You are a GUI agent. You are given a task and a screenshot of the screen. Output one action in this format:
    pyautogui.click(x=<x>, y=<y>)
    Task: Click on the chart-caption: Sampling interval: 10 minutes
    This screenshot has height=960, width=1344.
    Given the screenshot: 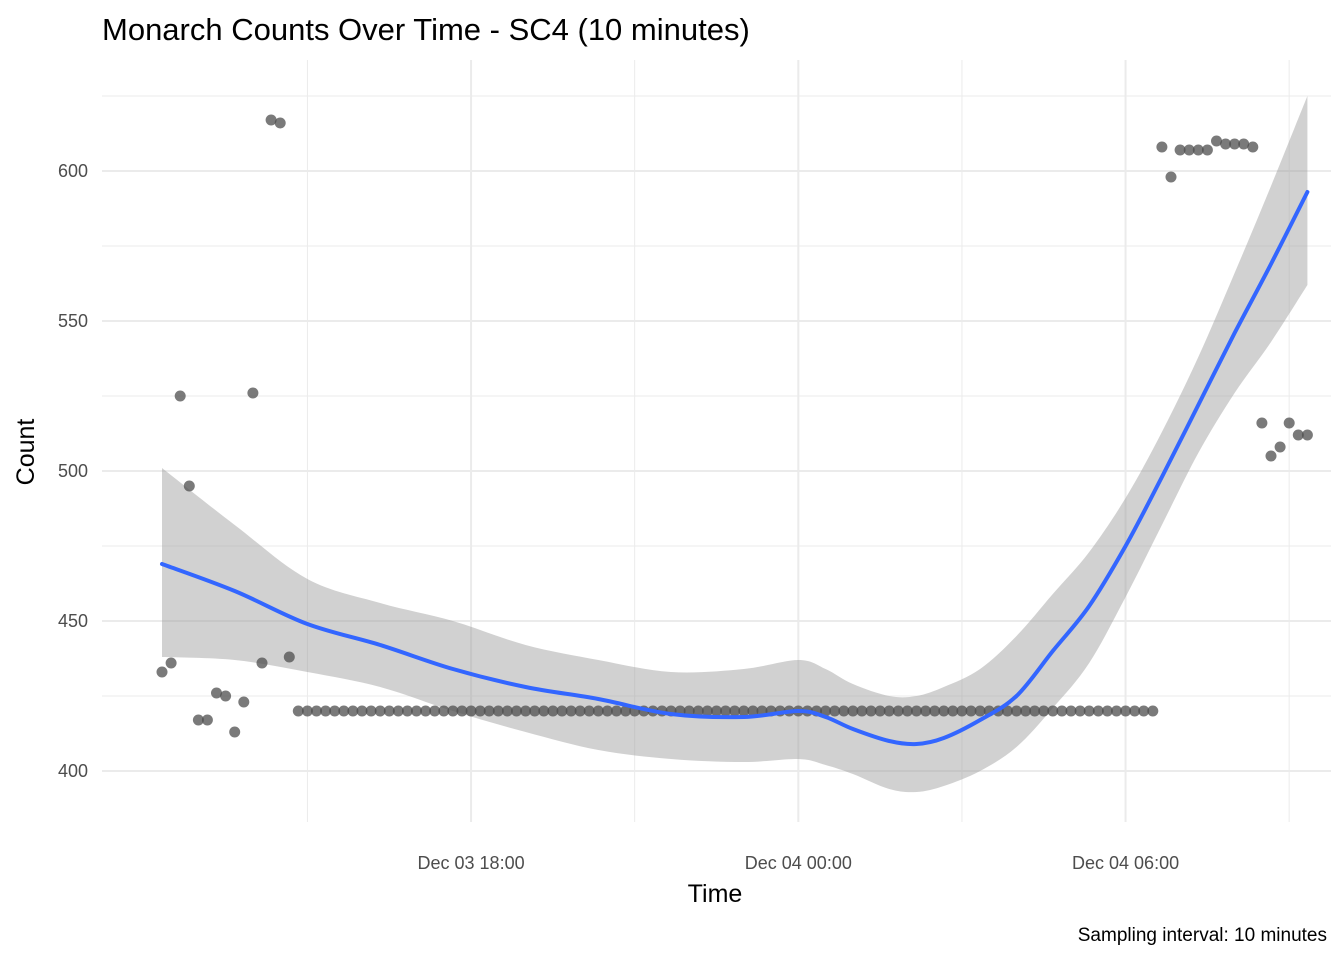 What is the action you would take?
    pyautogui.click(x=1202, y=935)
    